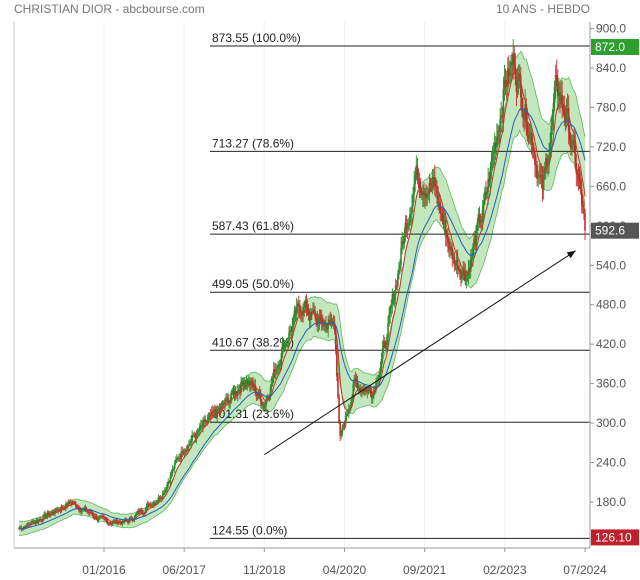  Describe the element at coordinates (253, 226) in the screenshot. I see `fib-label: 587.43 (61.8%)` at that location.